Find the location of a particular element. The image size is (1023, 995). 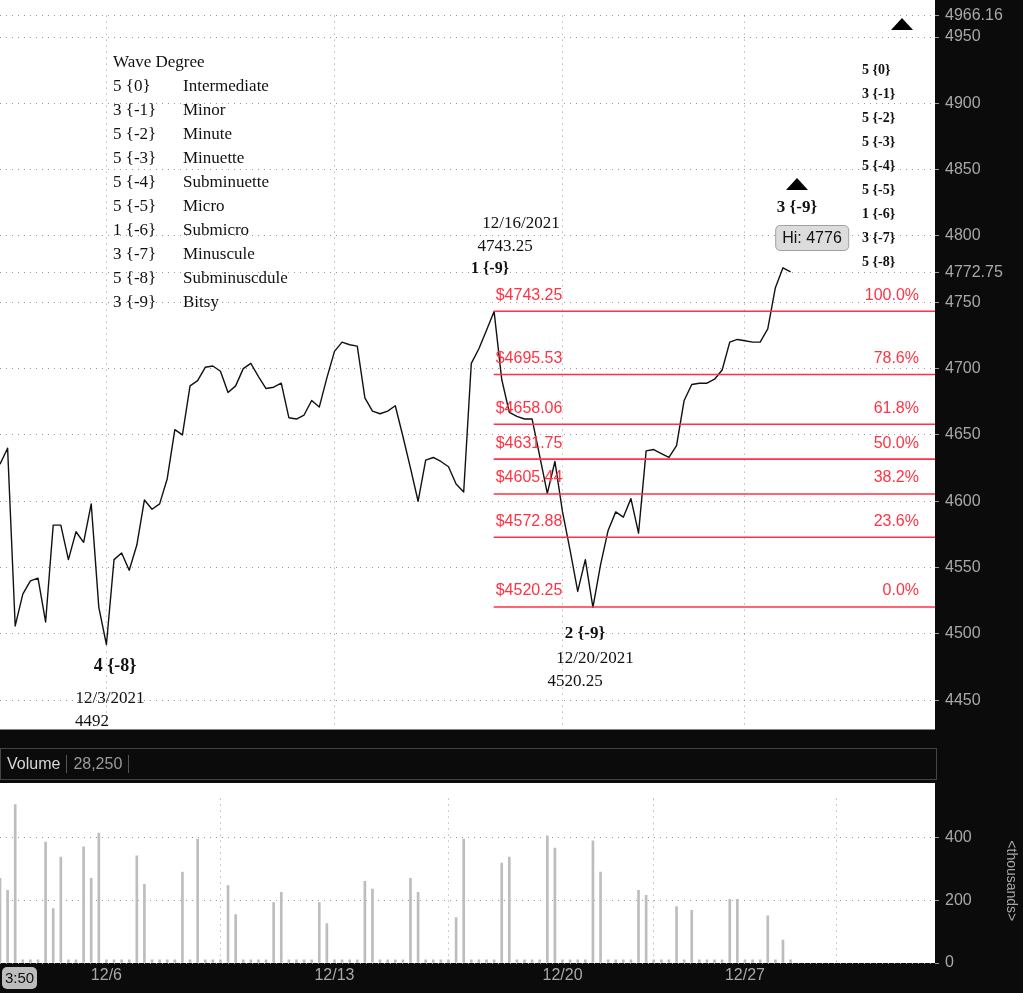

annotation: 4492 is located at coordinates (92, 720).